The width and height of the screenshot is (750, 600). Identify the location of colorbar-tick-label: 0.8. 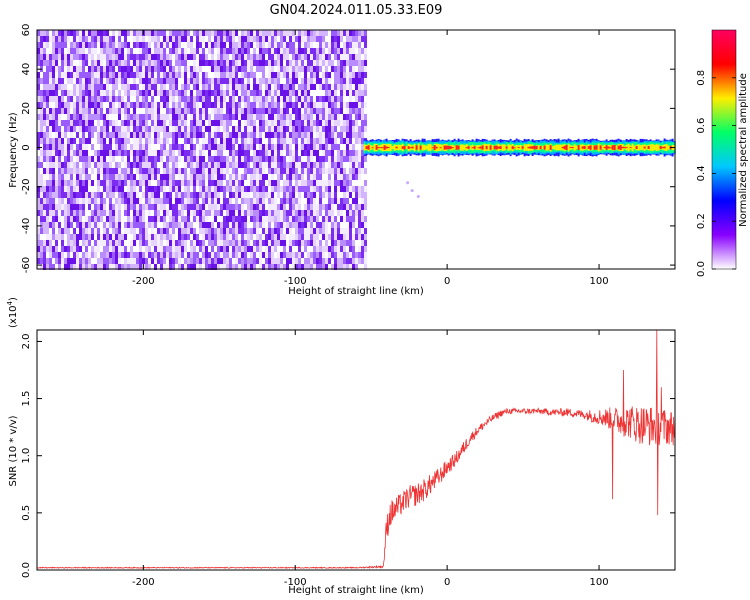
(701, 78).